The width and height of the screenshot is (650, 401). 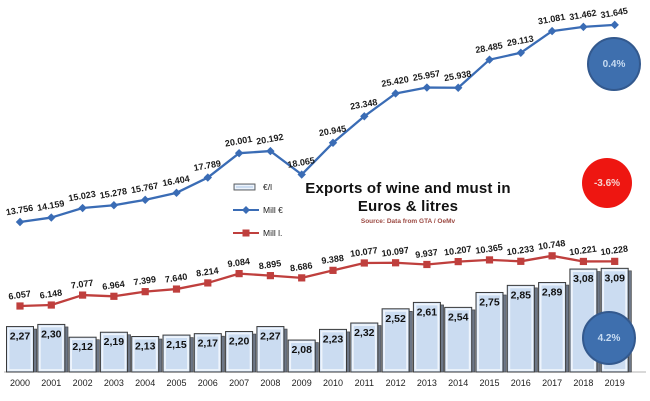 I want to click on mill-eur-point-2007, so click(x=239, y=153).